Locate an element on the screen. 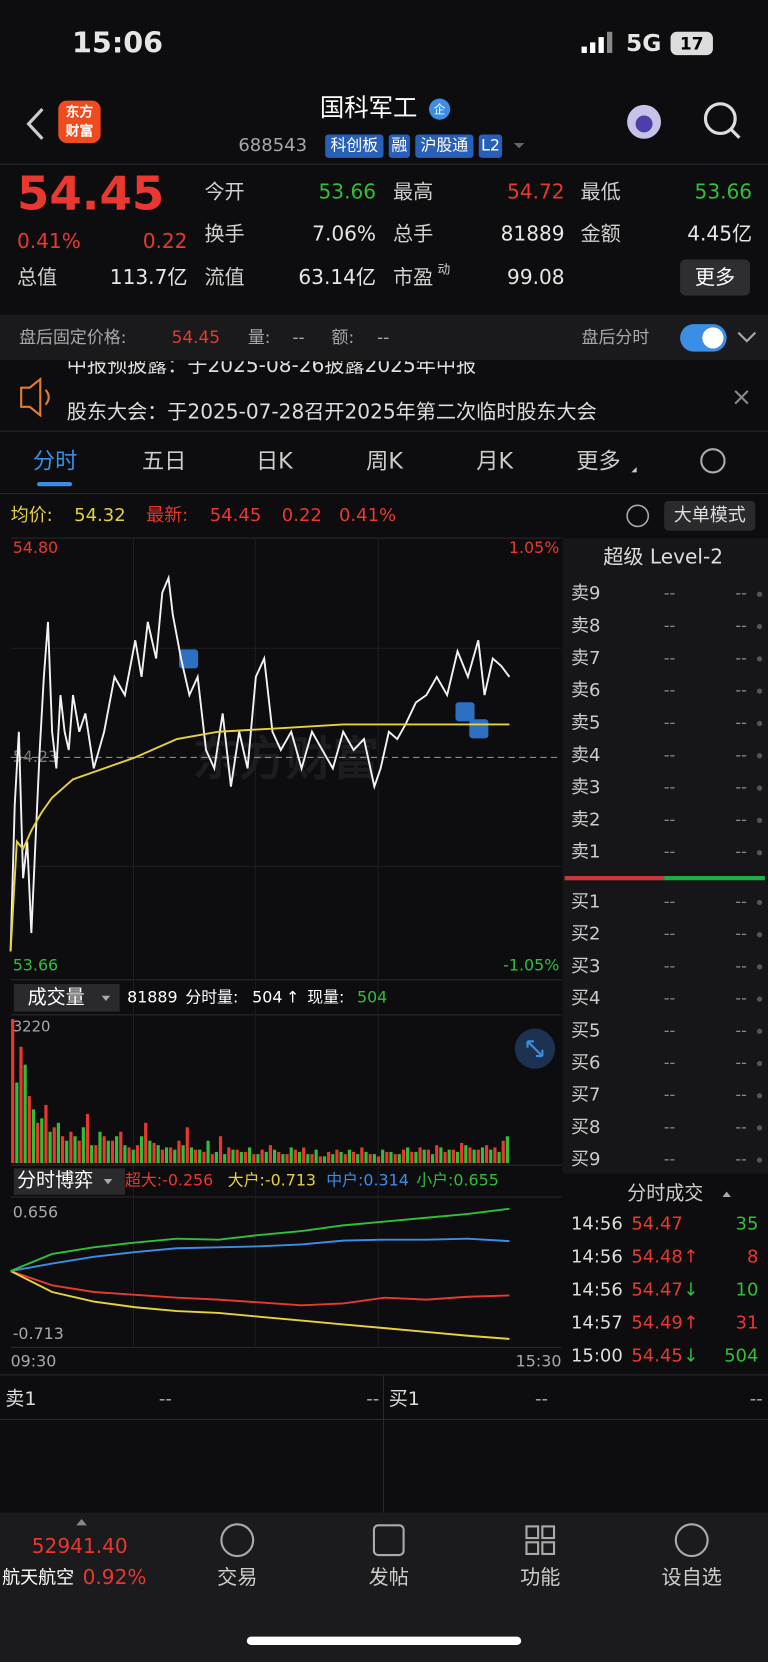 Image resolution: width=768 pixels, height=1662 pixels. label: 大单模式 is located at coordinates (710, 515).